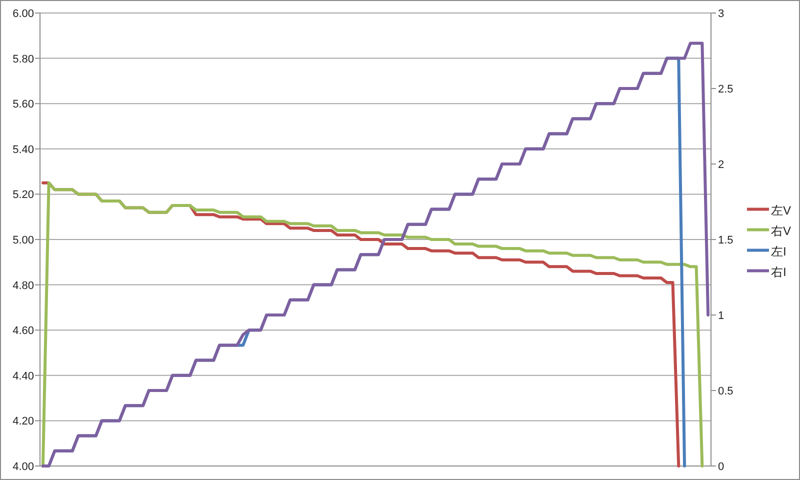  What do you see at coordinates (721, 316) in the screenshot?
I see `y2-tick-label: 1` at bounding box center [721, 316].